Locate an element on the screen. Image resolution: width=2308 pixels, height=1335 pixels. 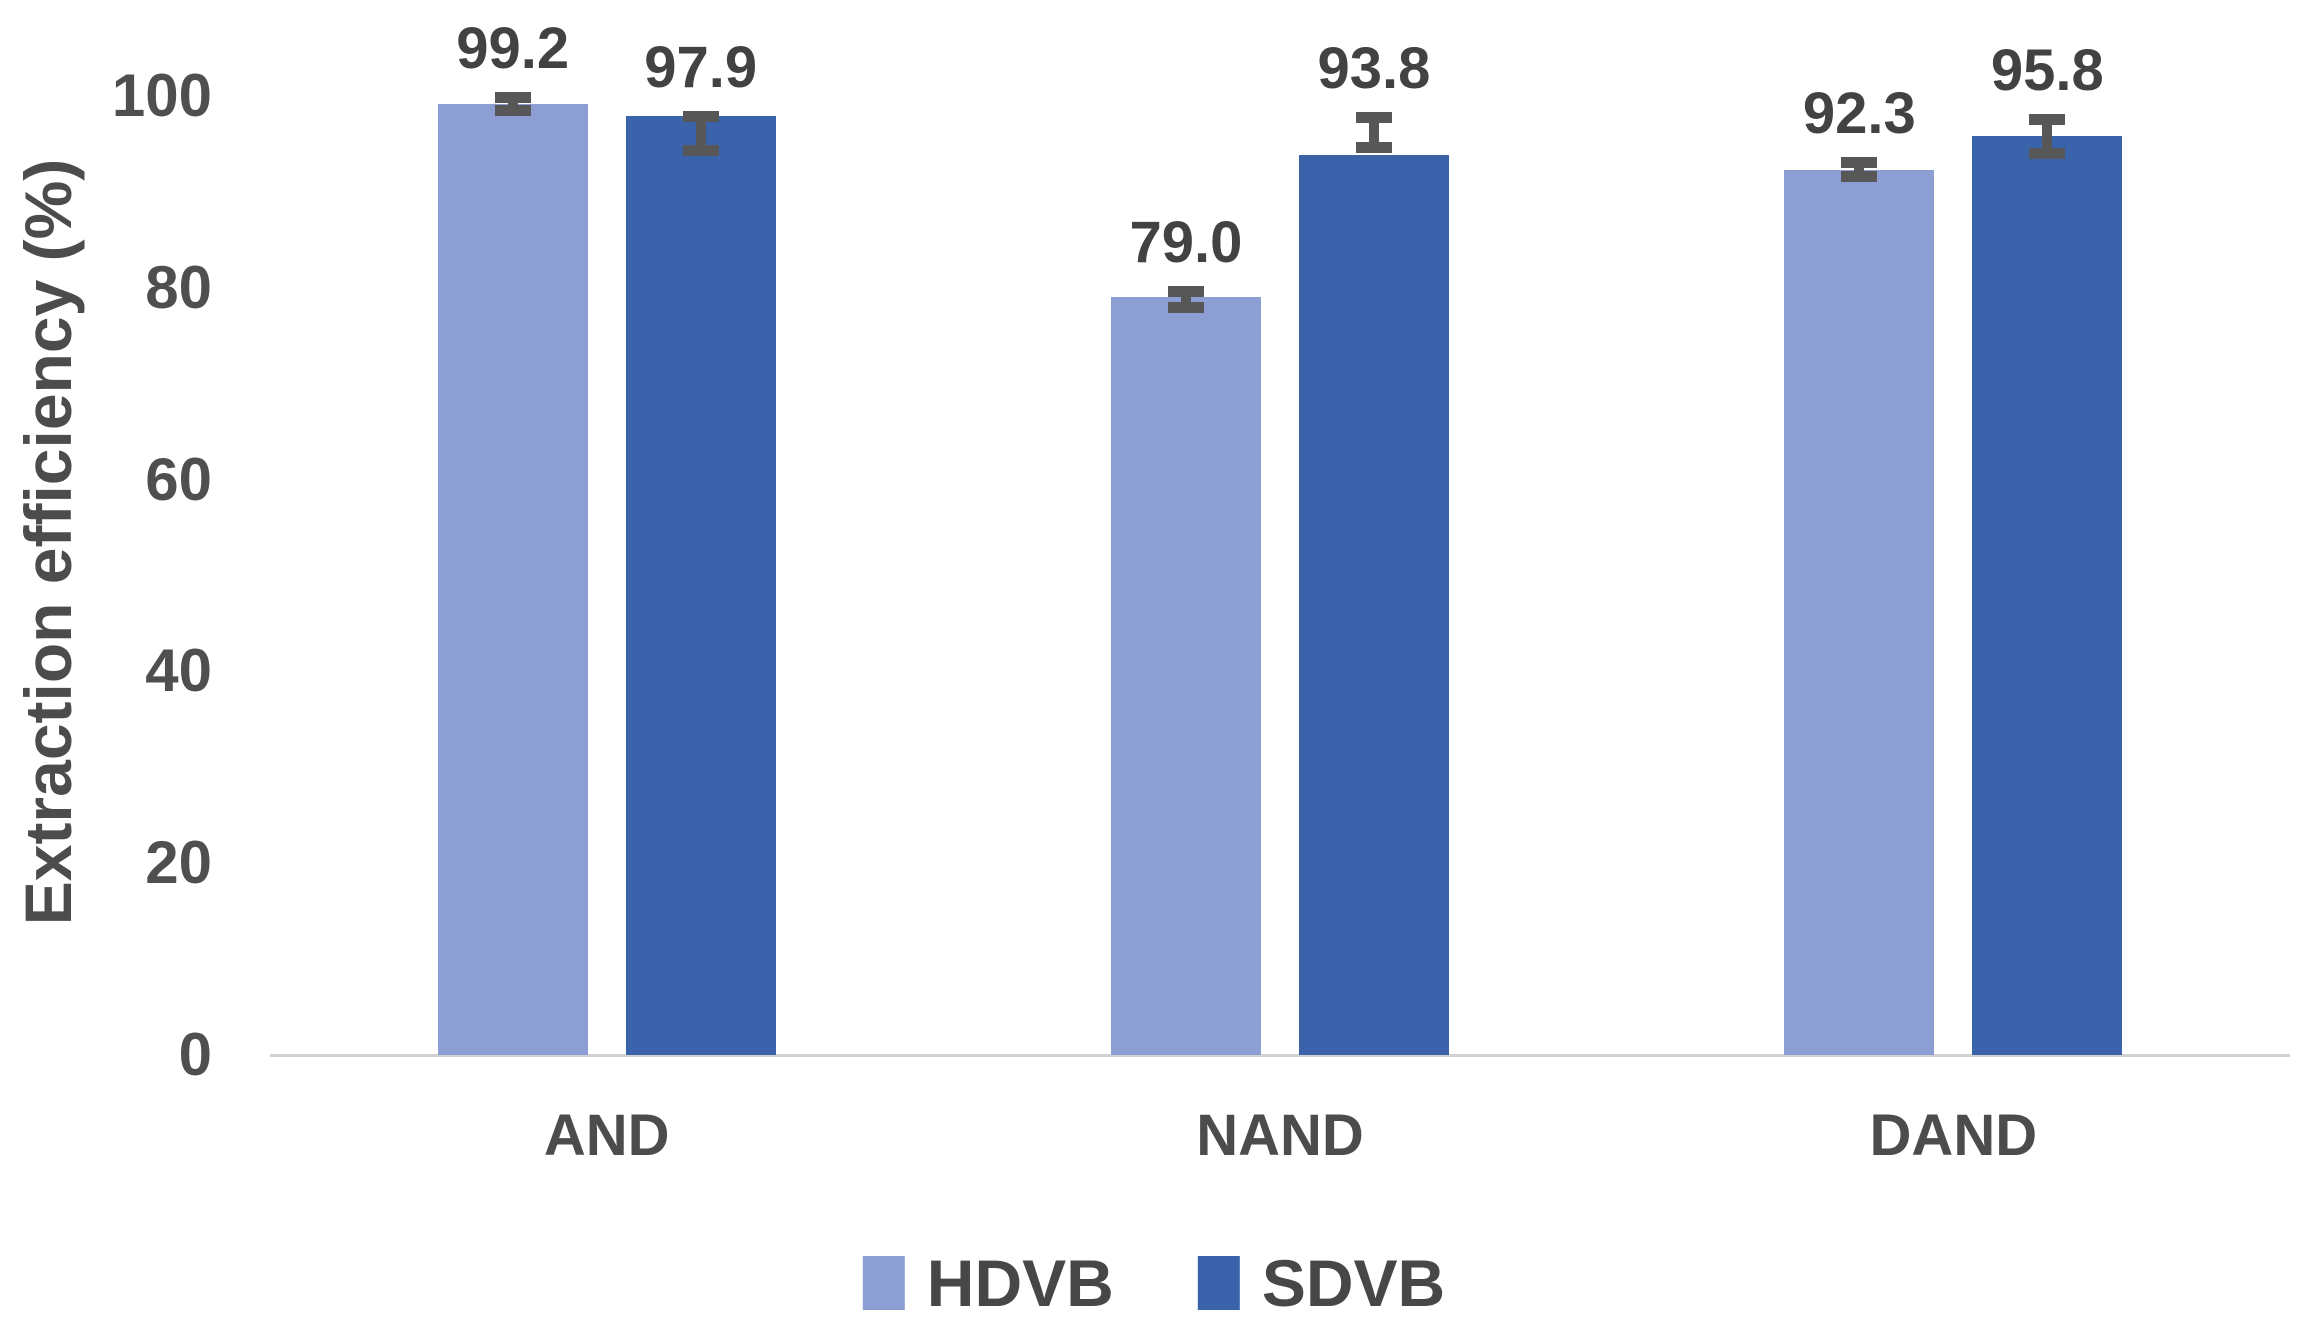
error-bar-line-hdvb-and is located at coordinates (512, 104).